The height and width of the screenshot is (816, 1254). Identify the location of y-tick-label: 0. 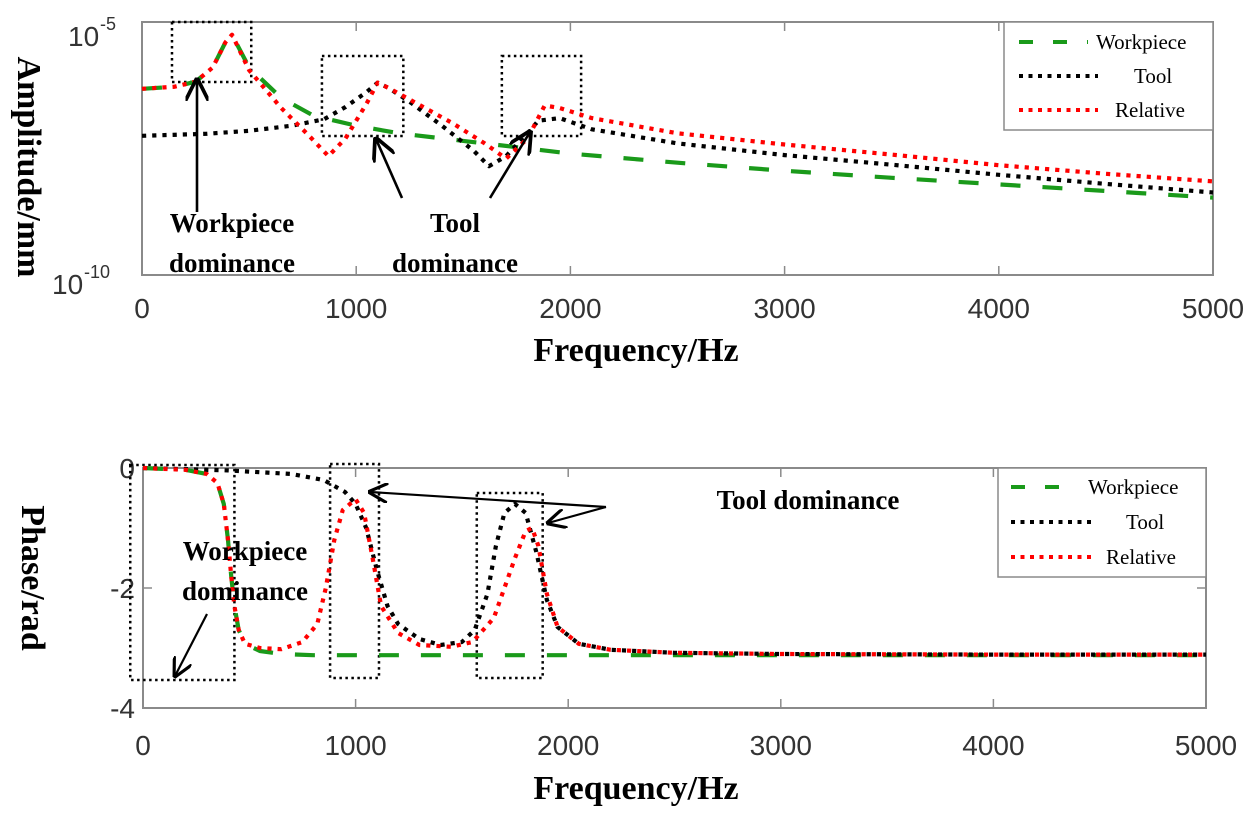
(127, 468).